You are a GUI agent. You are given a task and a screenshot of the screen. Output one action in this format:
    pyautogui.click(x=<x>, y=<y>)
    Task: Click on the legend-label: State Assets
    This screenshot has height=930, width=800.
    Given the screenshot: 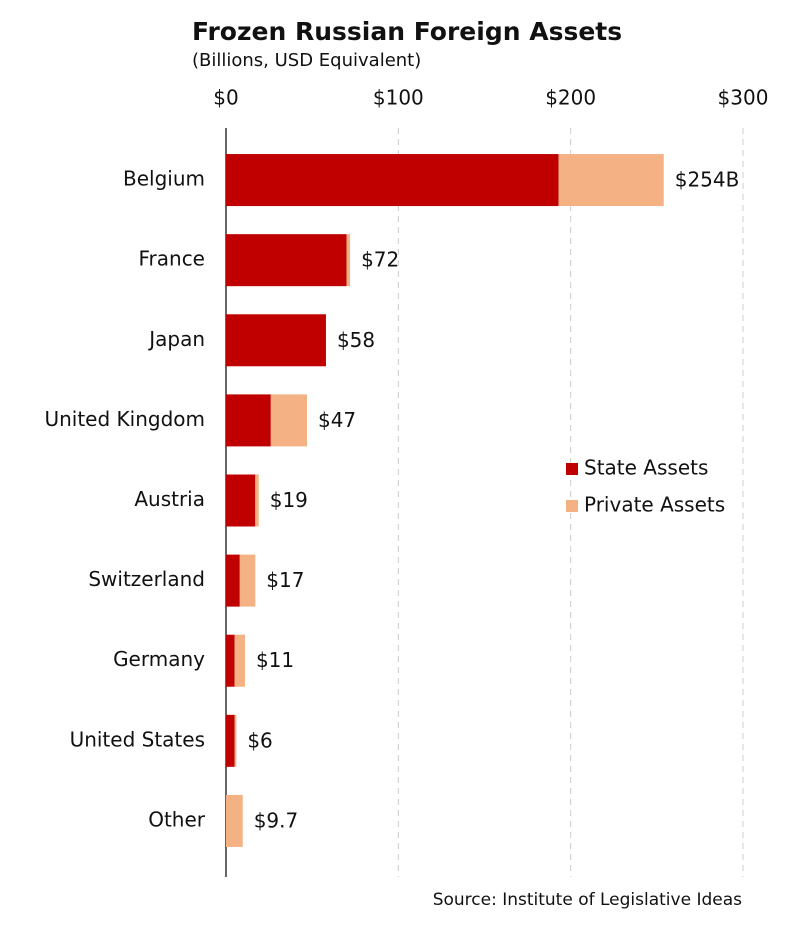 What is the action you would take?
    pyautogui.click(x=646, y=468)
    